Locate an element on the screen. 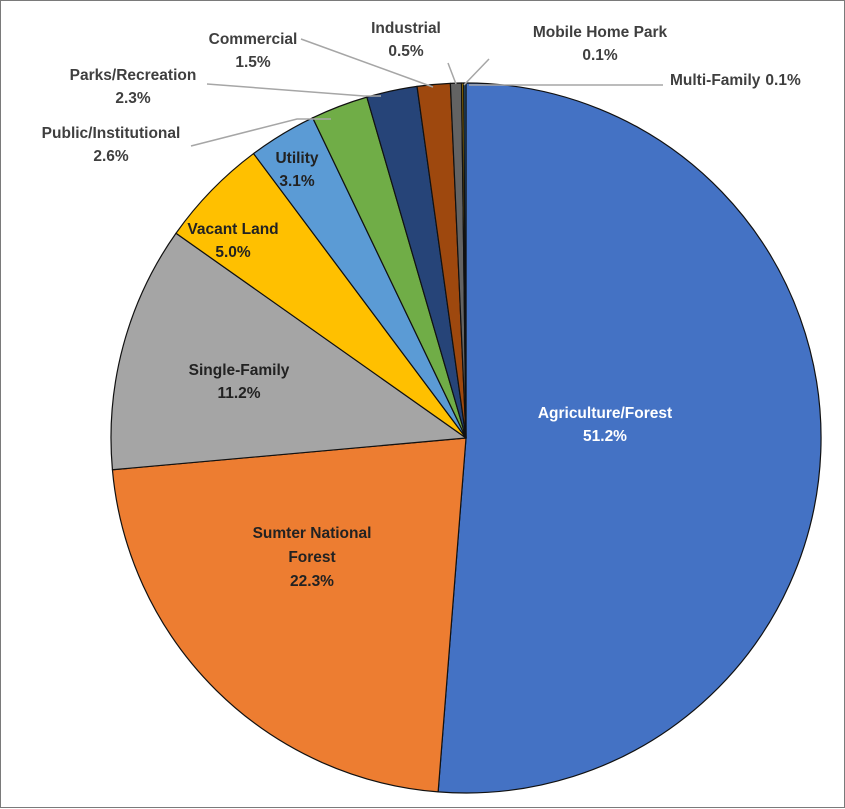  leader-line-mobile-home-park is located at coordinates (476, 72).